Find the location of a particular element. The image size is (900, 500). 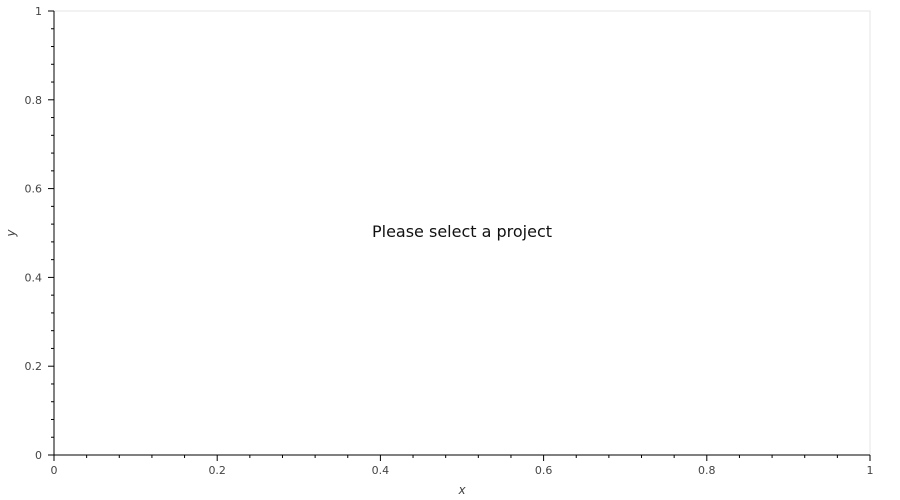

x-tick-label: 0.6 is located at coordinates (544, 470).